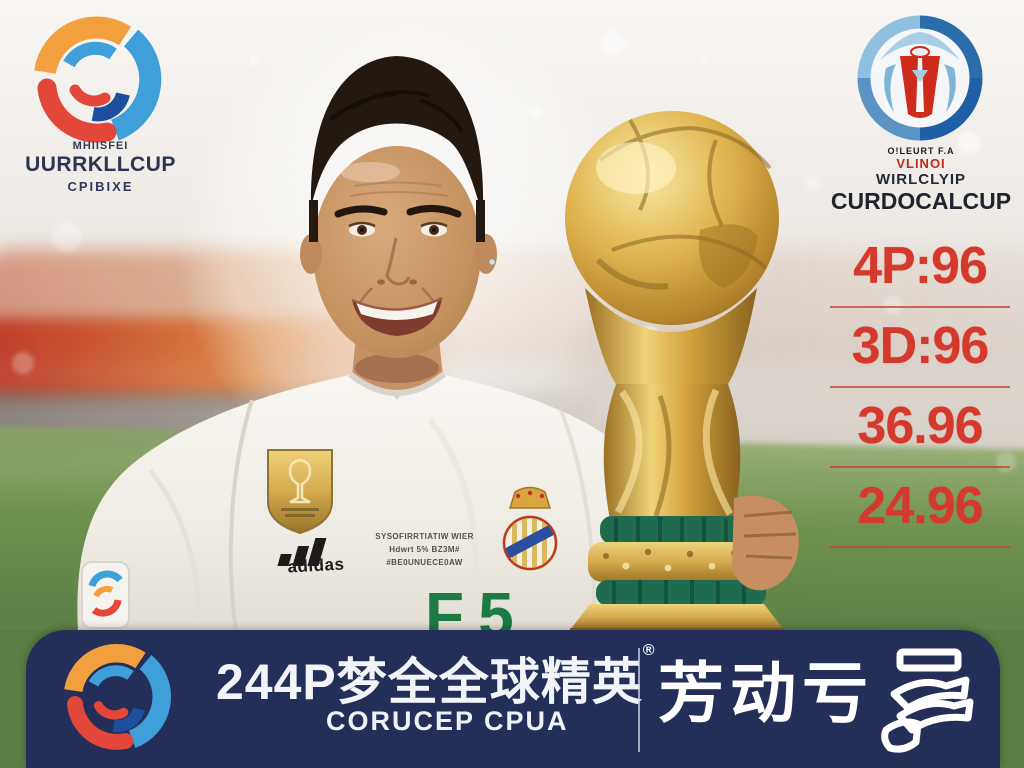 This screenshot has width=1024, height=768. Describe the element at coordinates (921, 151) in the screenshot. I see `badge-line1: O!LEURT F.A` at that location.